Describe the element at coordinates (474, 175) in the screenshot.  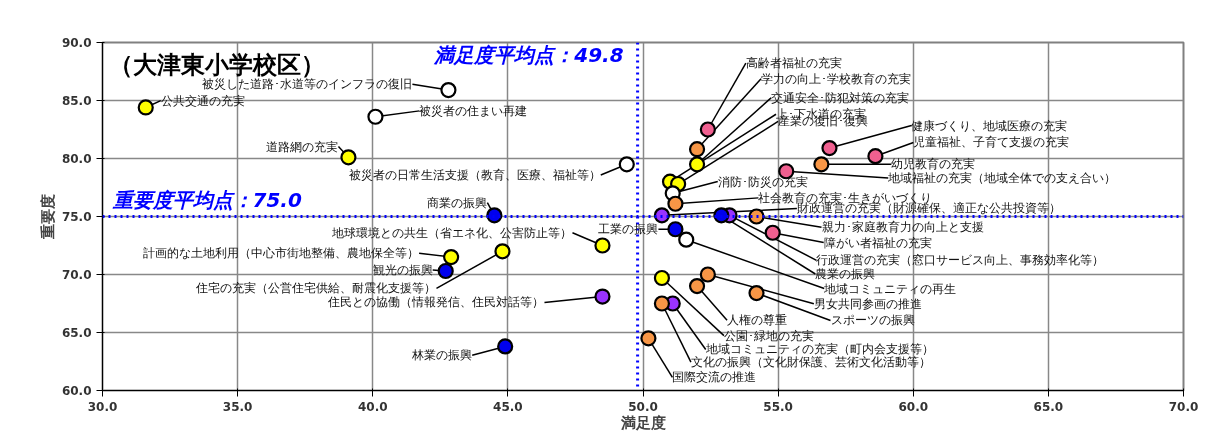
I see `annotation: 被災者の日常生活支援（教育、医療、福祉等）` at that location.